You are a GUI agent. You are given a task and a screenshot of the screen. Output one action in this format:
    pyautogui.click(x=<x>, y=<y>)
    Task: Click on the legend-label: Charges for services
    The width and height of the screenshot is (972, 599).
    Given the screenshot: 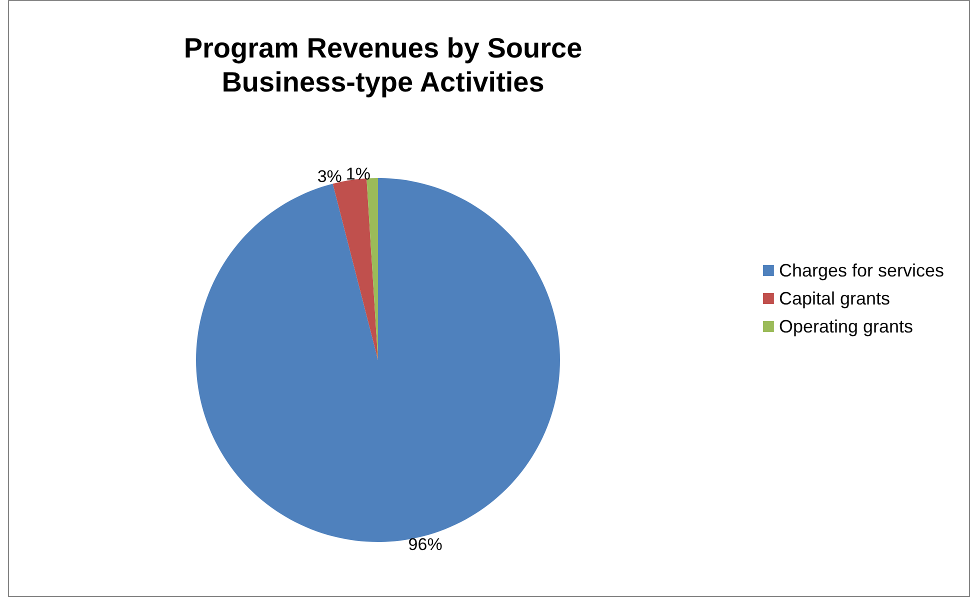 What is the action you would take?
    pyautogui.click(x=861, y=270)
    